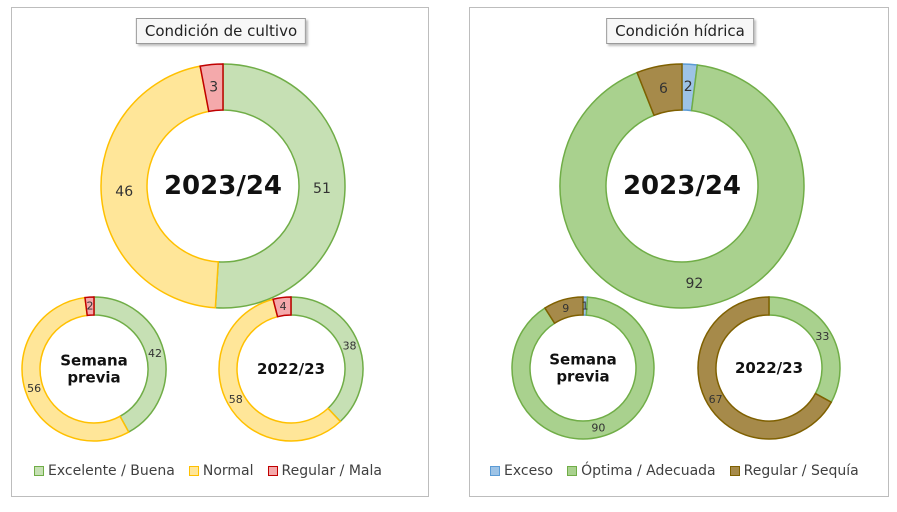  What do you see at coordinates (529, 471) in the screenshot?
I see `legend-label: Exceso` at bounding box center [529, 471].